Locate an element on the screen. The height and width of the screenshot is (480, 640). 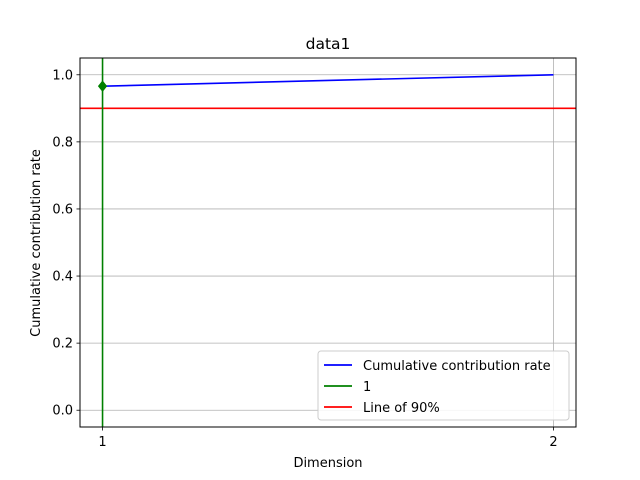
legend-label-90-line: Line of 90% is located at coordinates (401, 408).